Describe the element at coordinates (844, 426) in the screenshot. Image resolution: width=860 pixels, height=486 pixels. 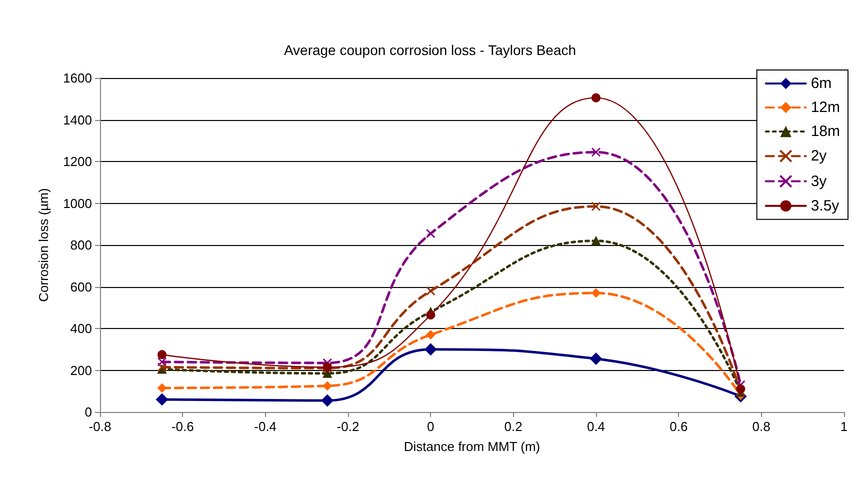
I see `x-tick-label: 1` at that location.